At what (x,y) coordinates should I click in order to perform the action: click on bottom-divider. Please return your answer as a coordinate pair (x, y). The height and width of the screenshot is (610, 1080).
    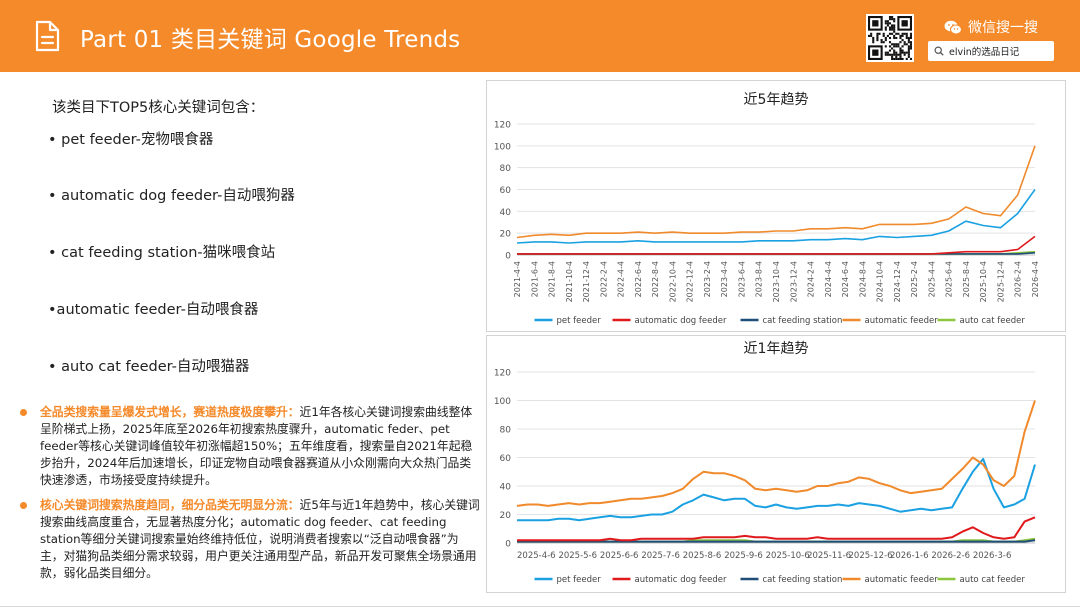
    Looking at the image, I should click on (540, 606).